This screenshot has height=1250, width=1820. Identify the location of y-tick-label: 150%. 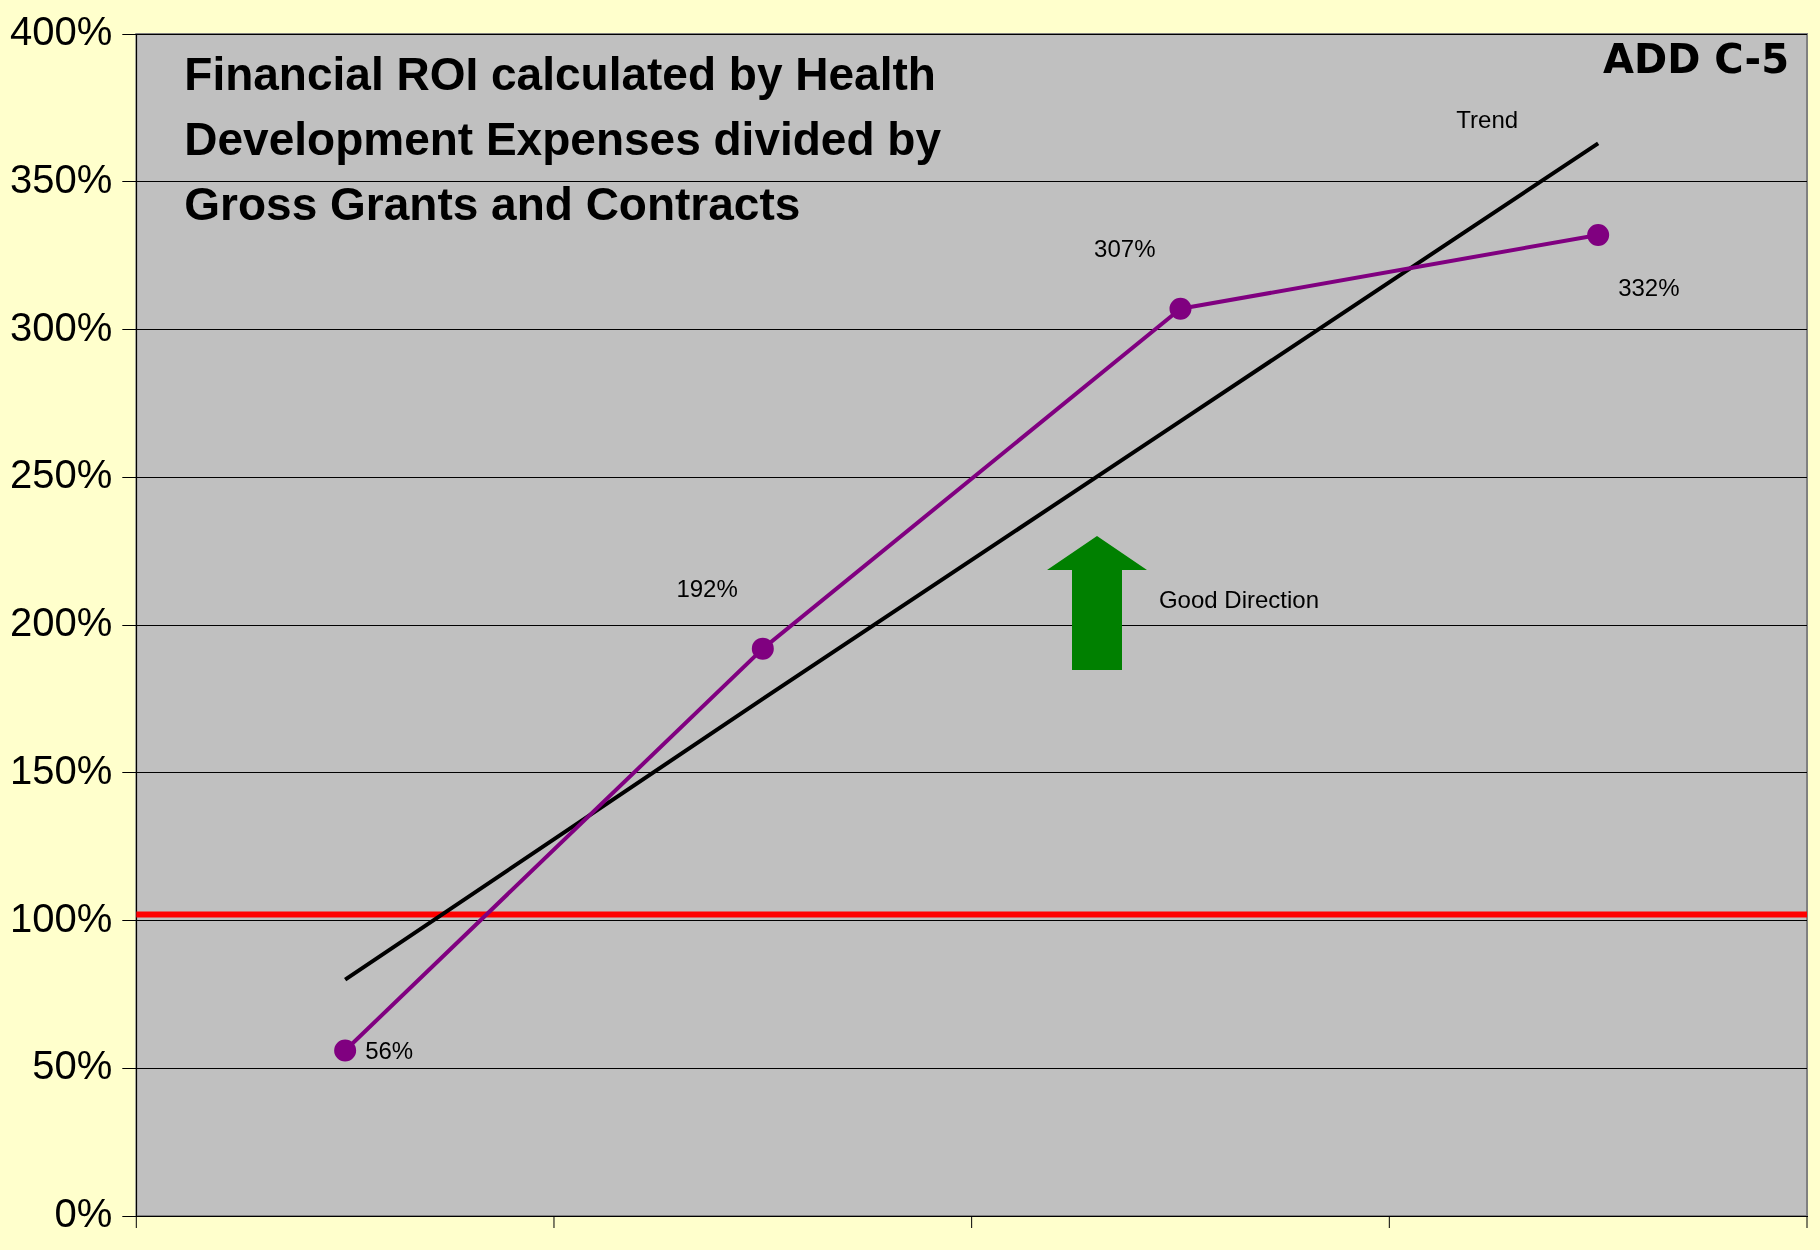
(61, 769).